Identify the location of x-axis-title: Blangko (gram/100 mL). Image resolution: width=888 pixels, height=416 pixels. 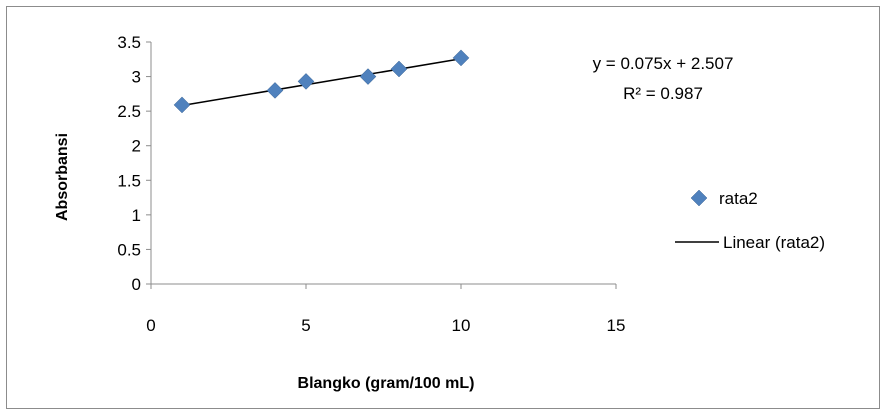
(386, 383).